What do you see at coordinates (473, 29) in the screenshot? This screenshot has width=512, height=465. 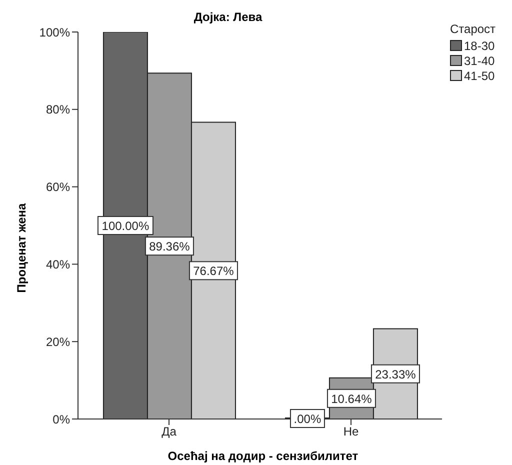 I see `legend-title: Старост` at bounding box center [473, 29].